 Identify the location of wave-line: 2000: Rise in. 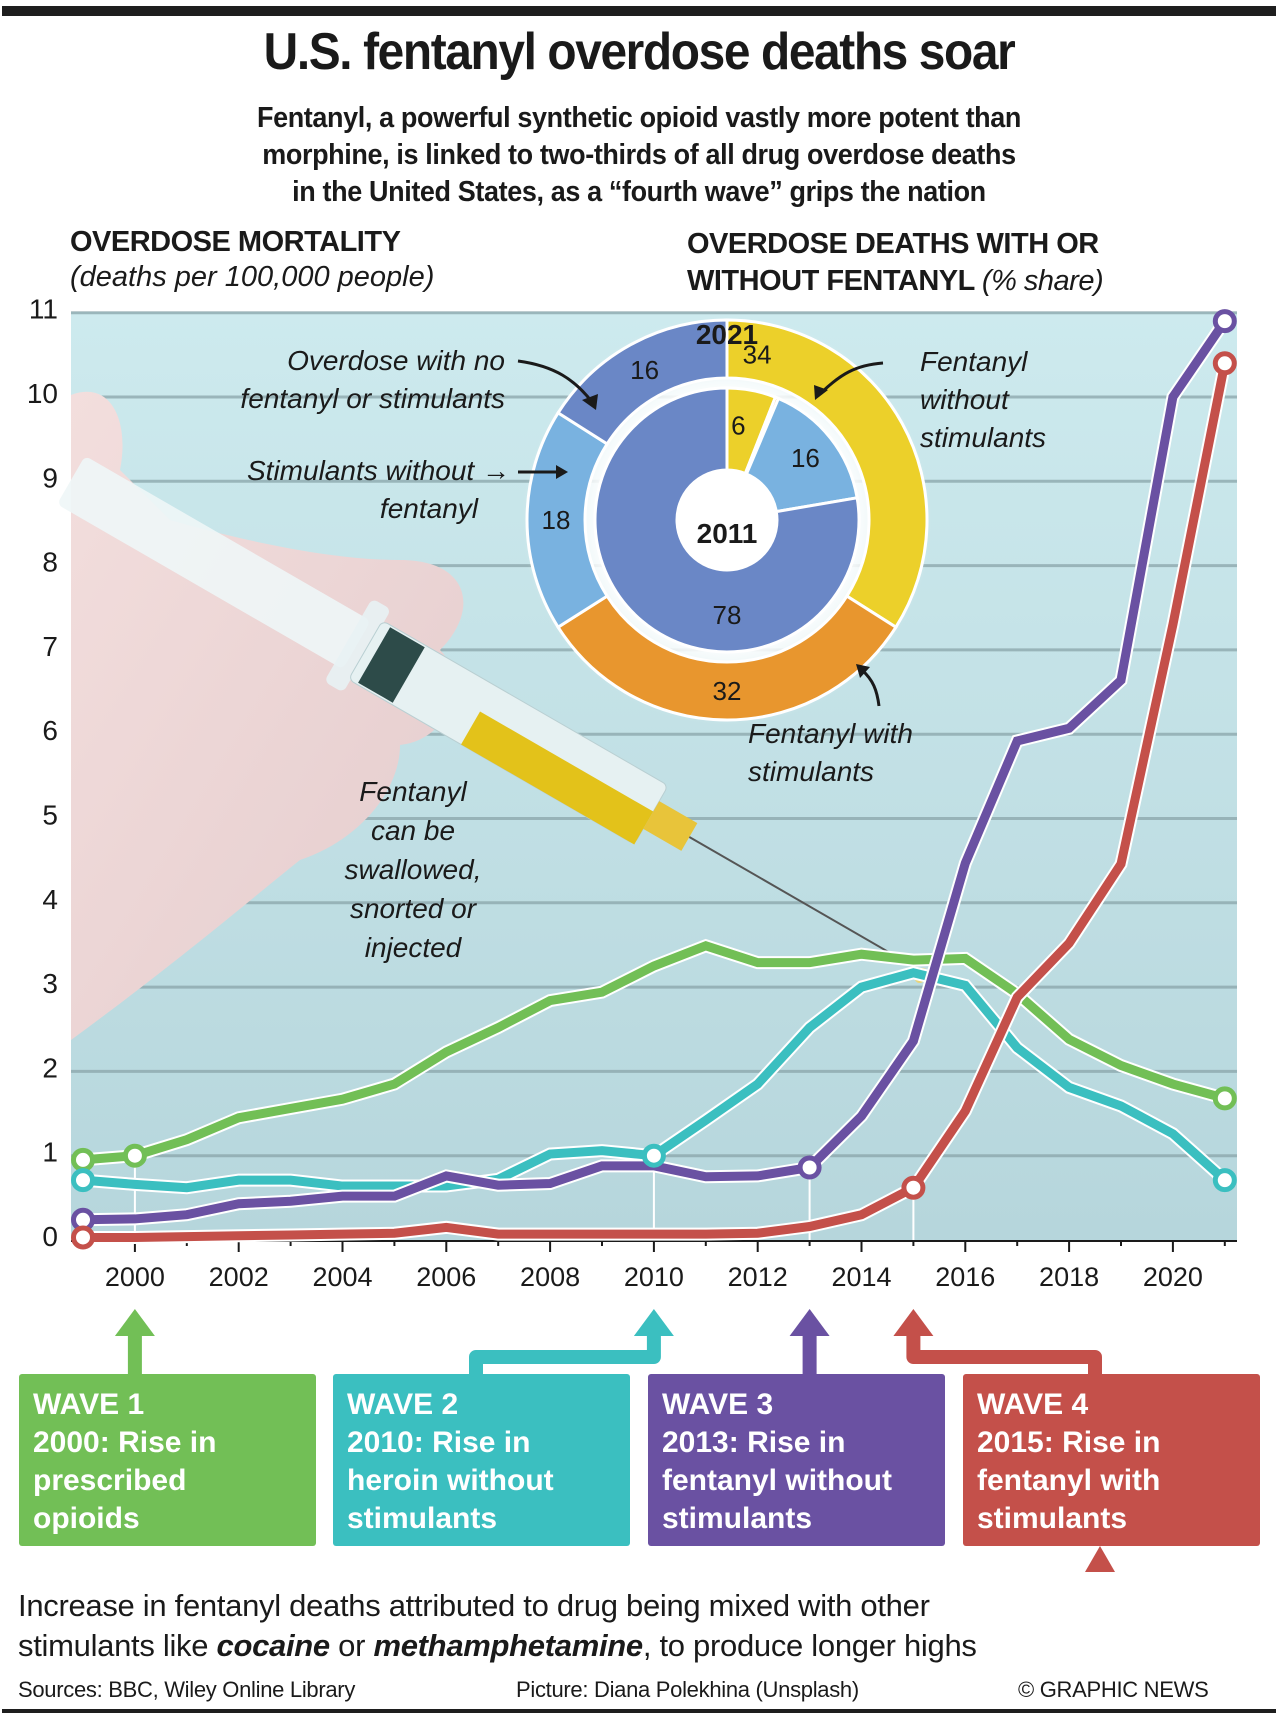
(125, 1442).